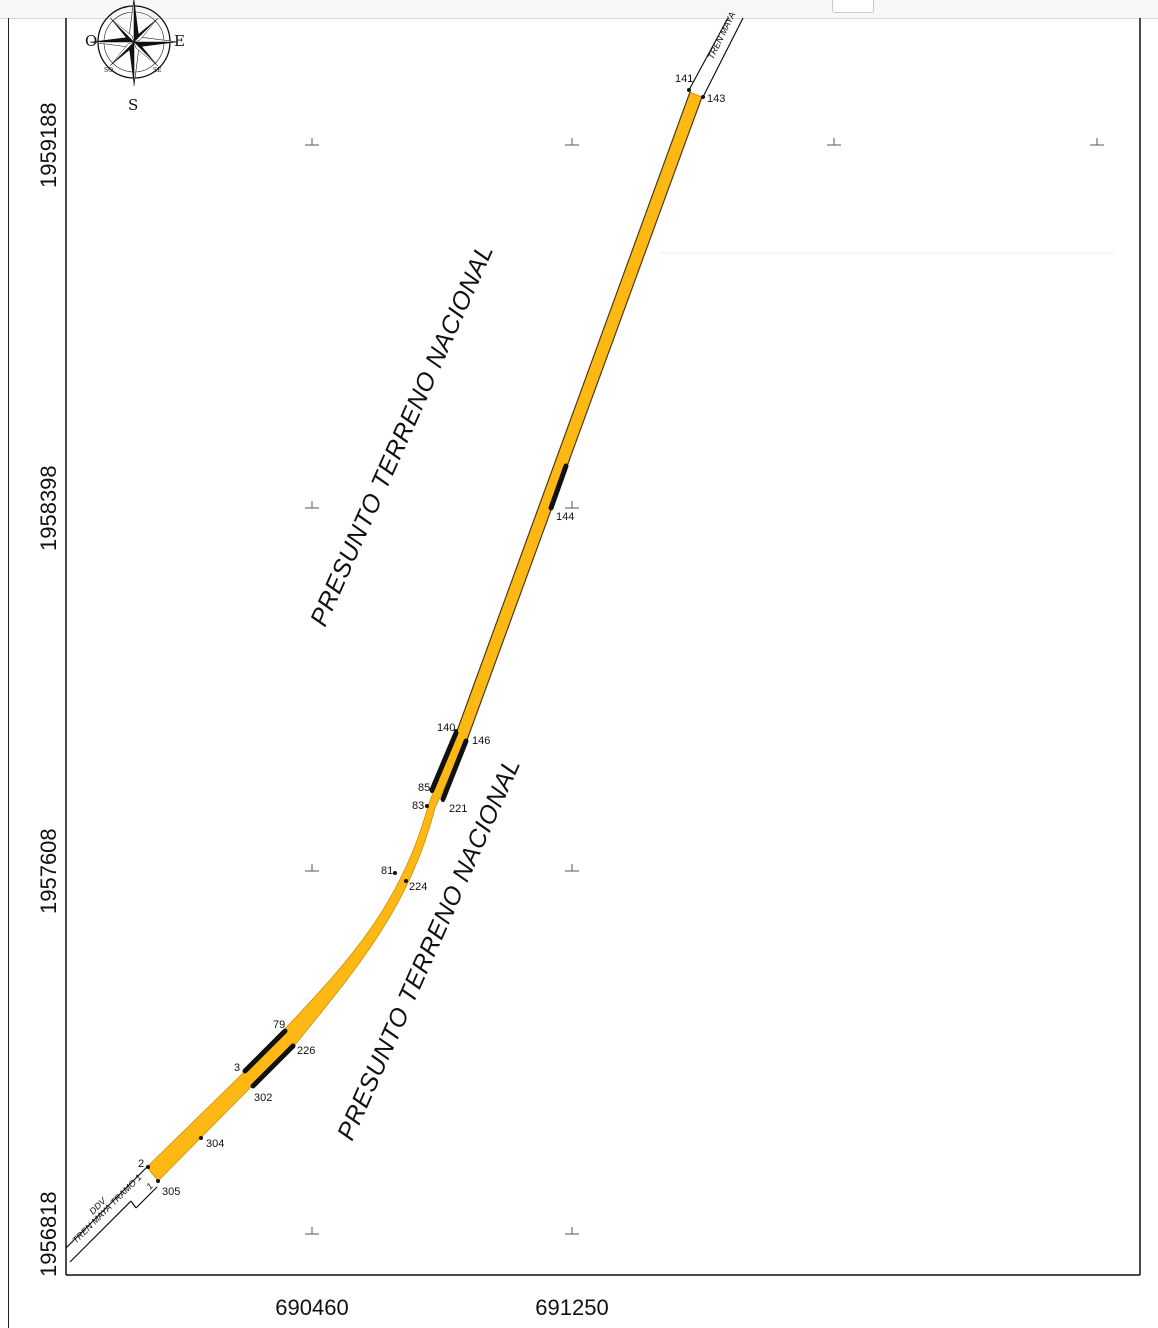  What do you see at coordinates (684, 79) in the screenshot?
I see `vertex-label: 141` at bounding box center [684, 79].